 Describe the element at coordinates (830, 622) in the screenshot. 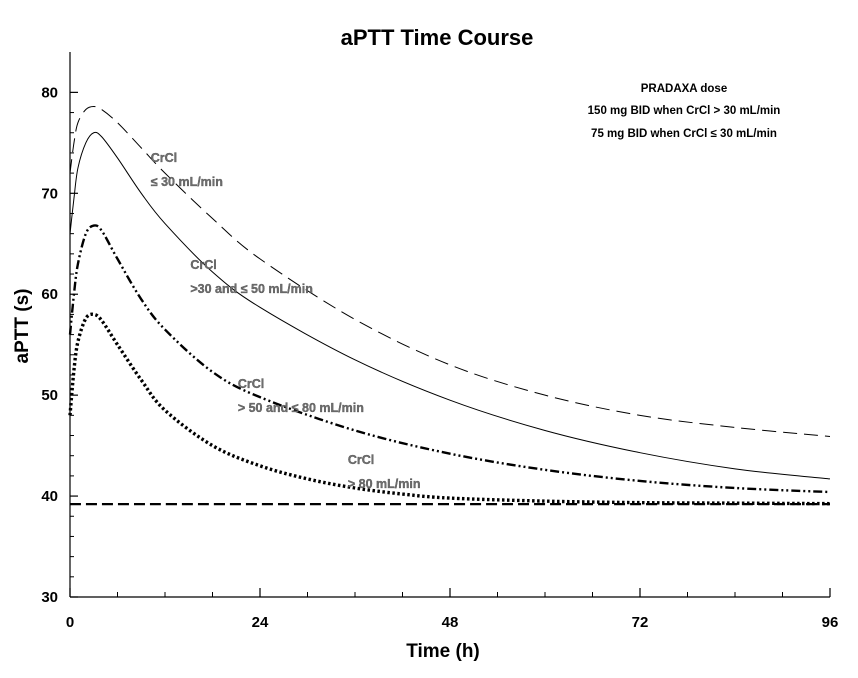

I see `x-tick-label: 96` at that location.